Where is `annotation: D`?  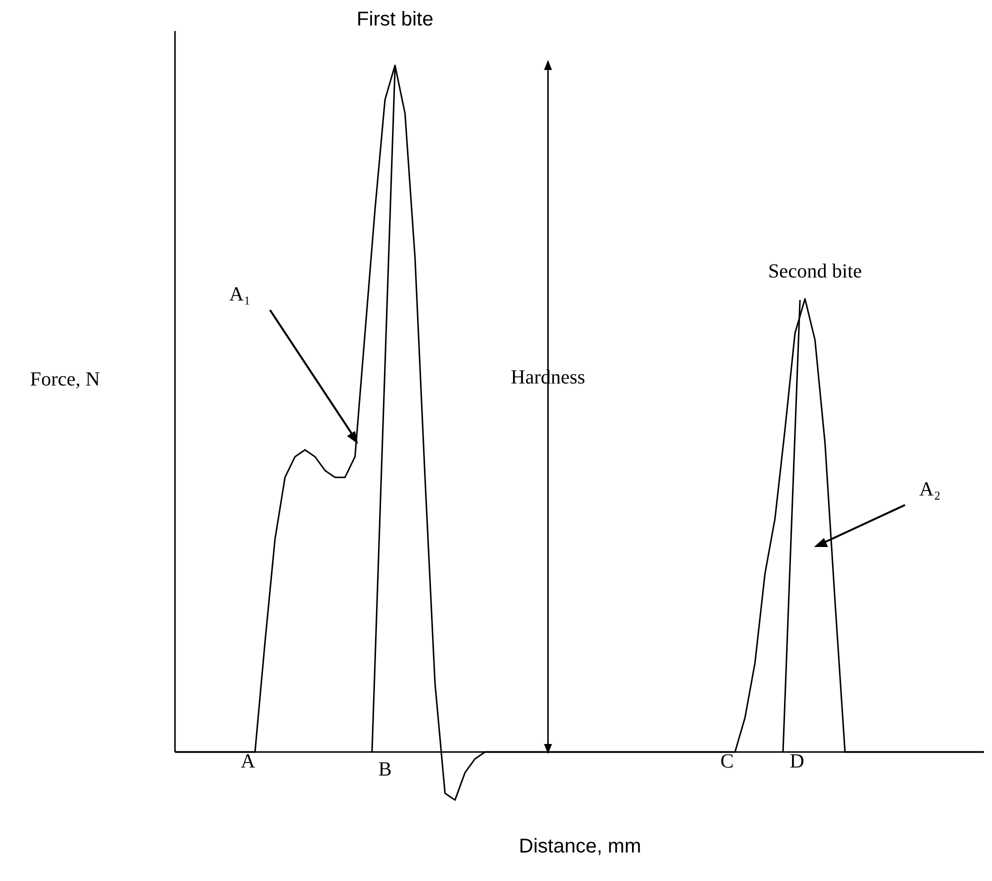
annotation: D is located at coordinates (797, 762).